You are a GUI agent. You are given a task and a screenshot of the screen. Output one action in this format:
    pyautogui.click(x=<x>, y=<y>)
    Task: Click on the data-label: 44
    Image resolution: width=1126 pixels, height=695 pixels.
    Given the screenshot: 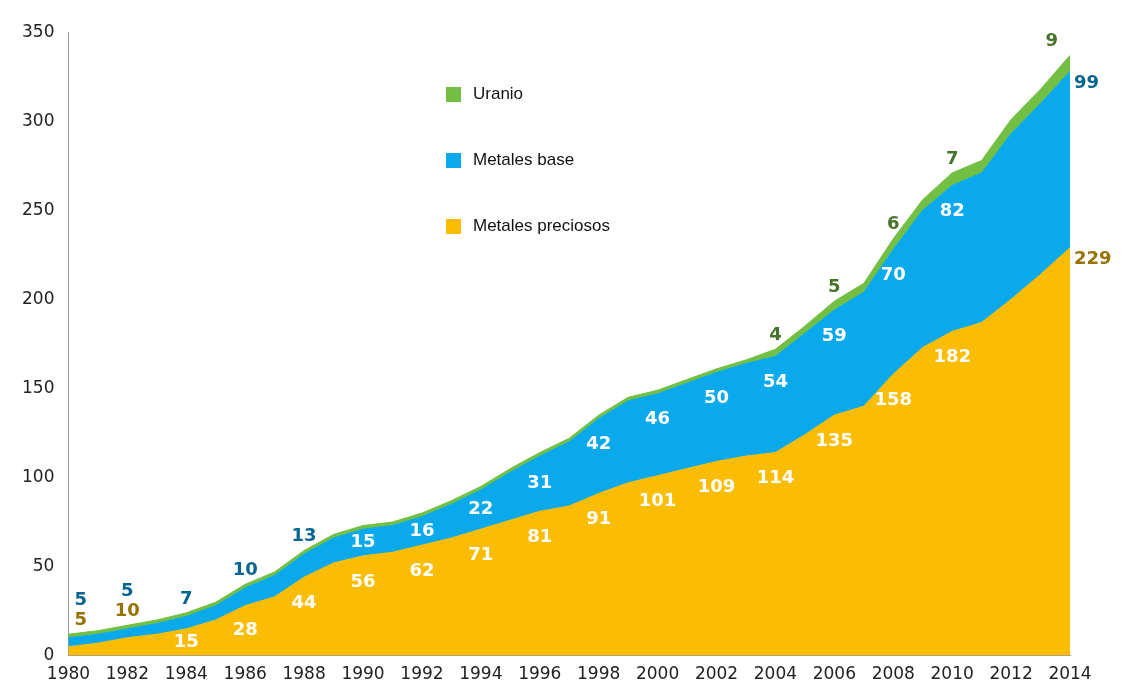 What is the action you would take?
    pyautogui.click(x=304, y=601)
    